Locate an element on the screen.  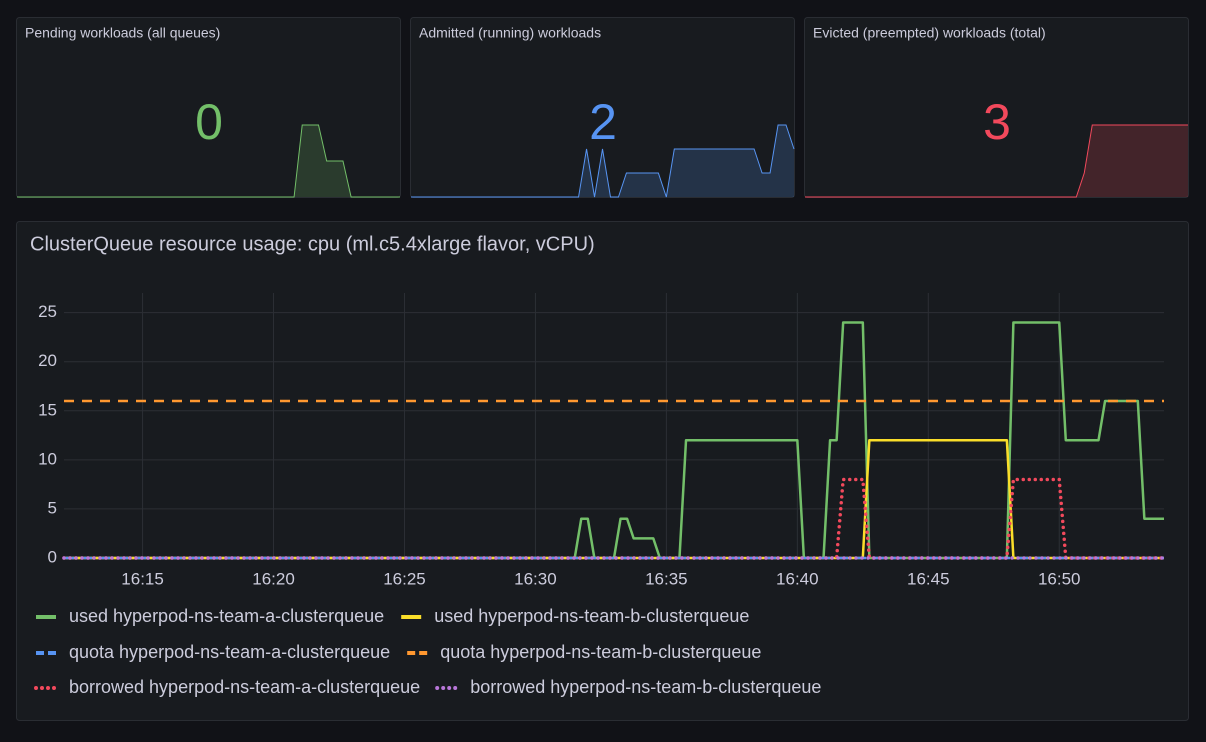
stat-title: Evicted (preempted) workloads (total) is located at coordinates (929, 33).